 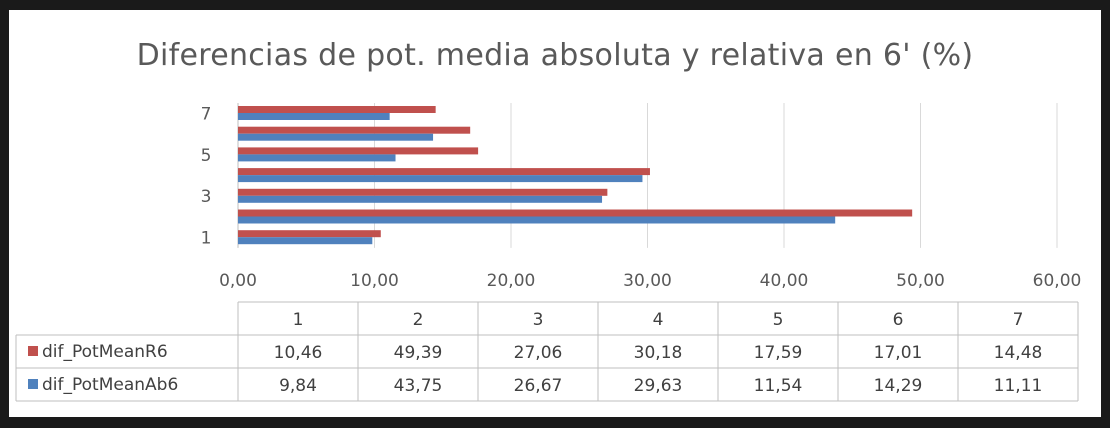 I want to click on table-value-cell: 10,46, so click(x=298, y=353).